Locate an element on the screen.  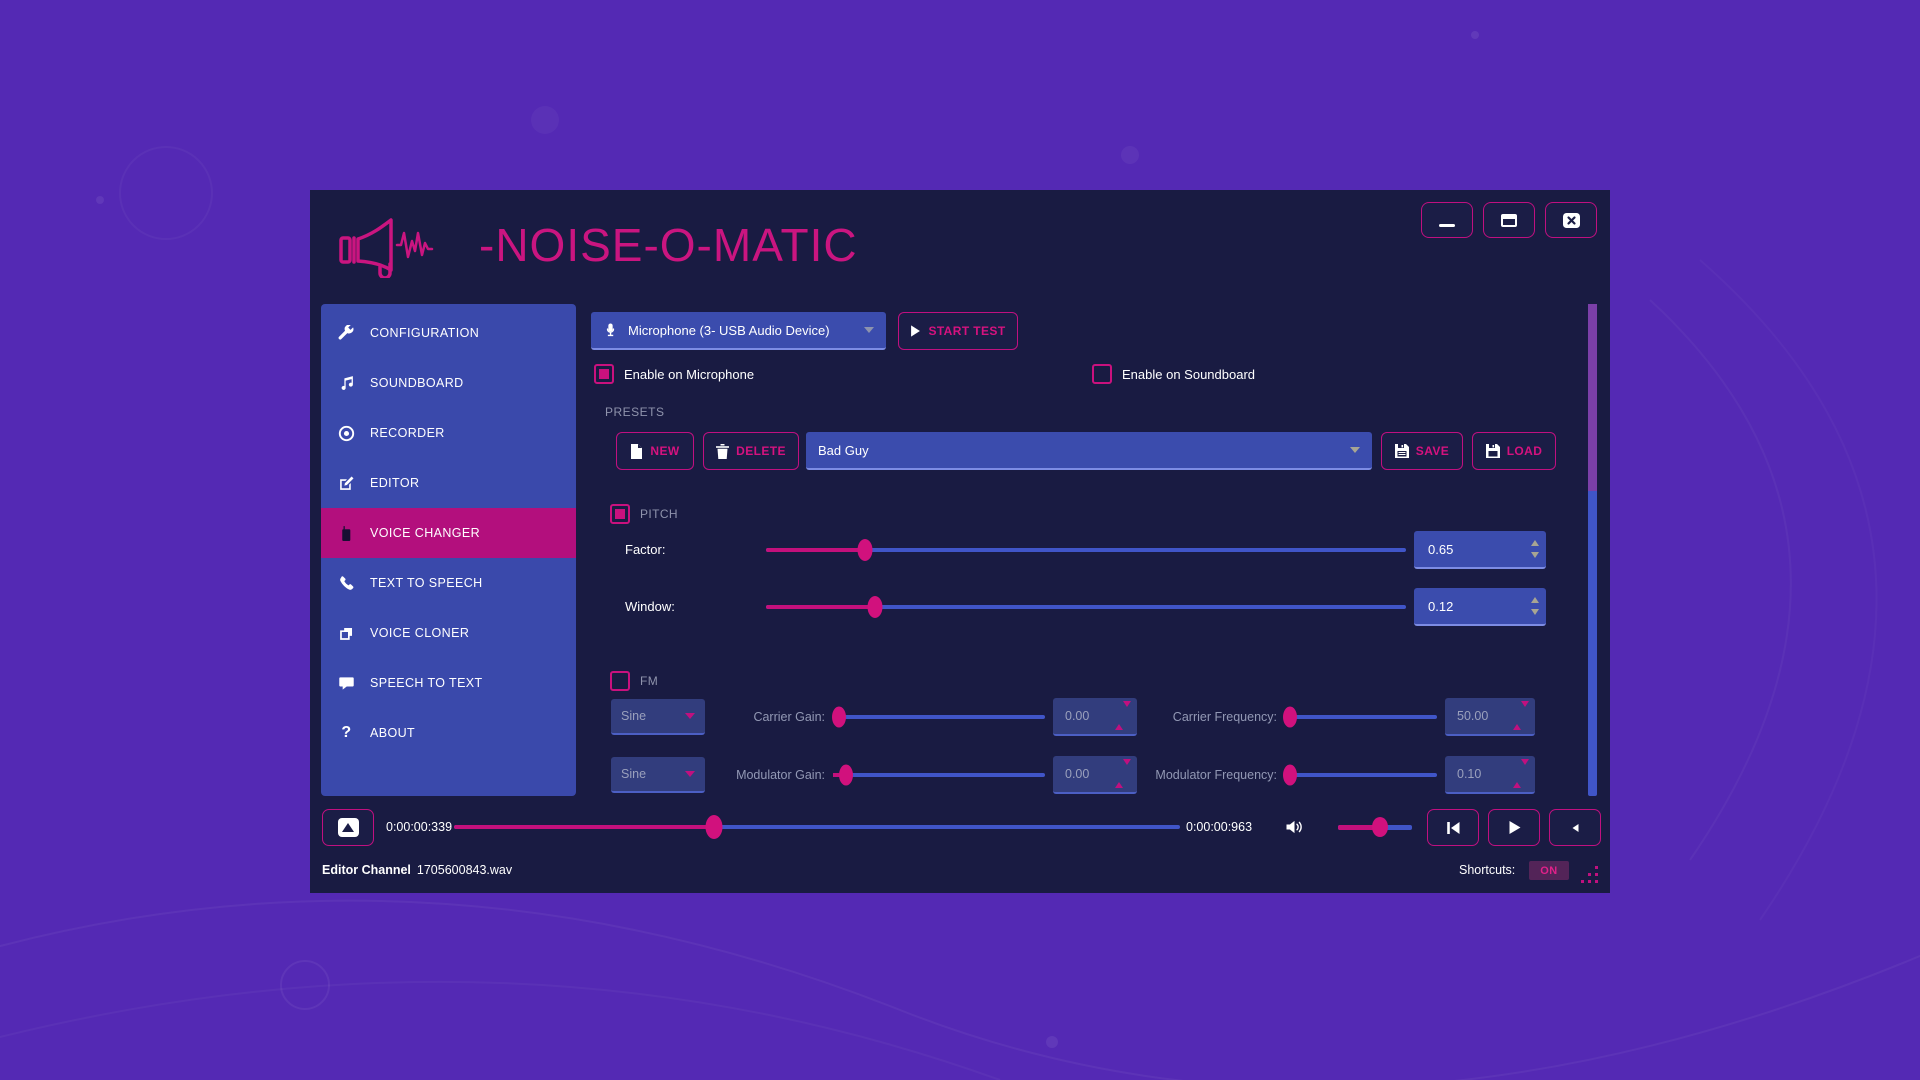
modulator-frequency-spinbox: 0.10 is located at coordinates (1490, 775).